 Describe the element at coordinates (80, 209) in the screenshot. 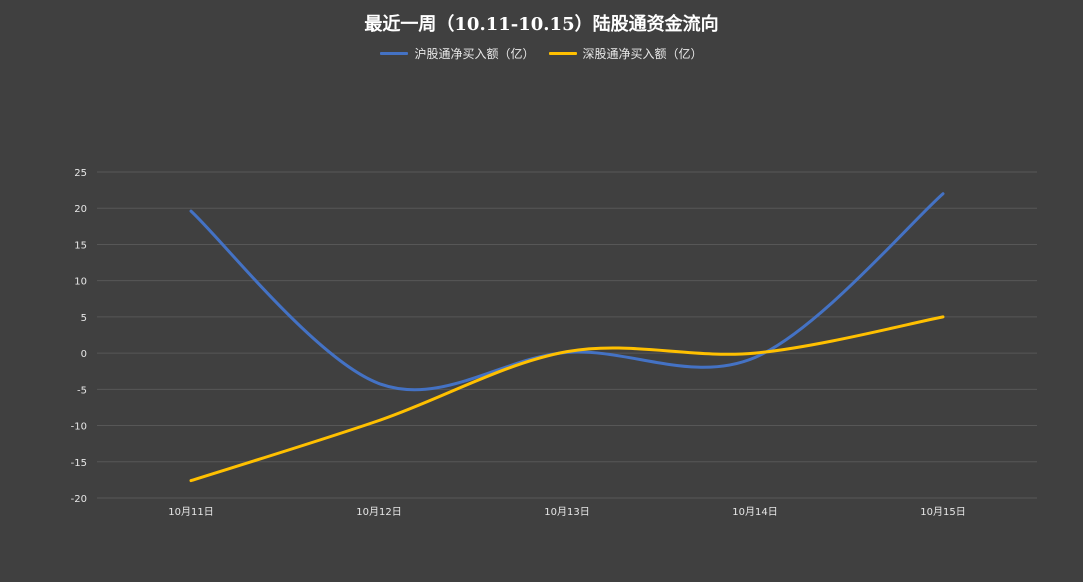

I see `y-tick-label-1: 20` at that location.